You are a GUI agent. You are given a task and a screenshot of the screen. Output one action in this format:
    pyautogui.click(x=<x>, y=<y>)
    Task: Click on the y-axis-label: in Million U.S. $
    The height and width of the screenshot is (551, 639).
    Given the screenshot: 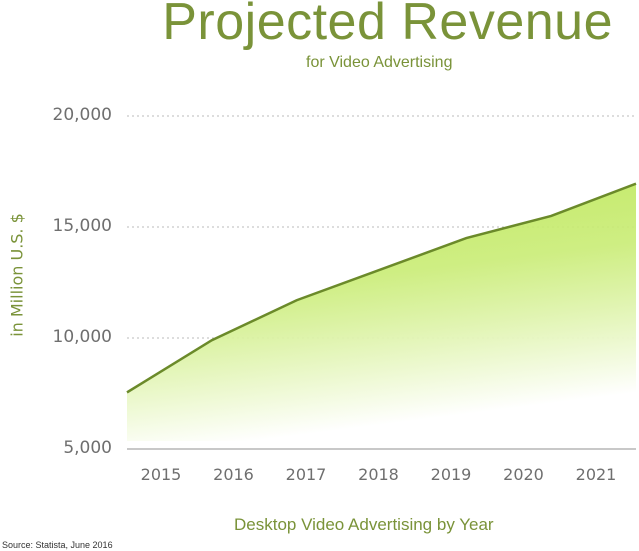 What is the action you would take?
    pyautogui.click(x=17, y=275)
    